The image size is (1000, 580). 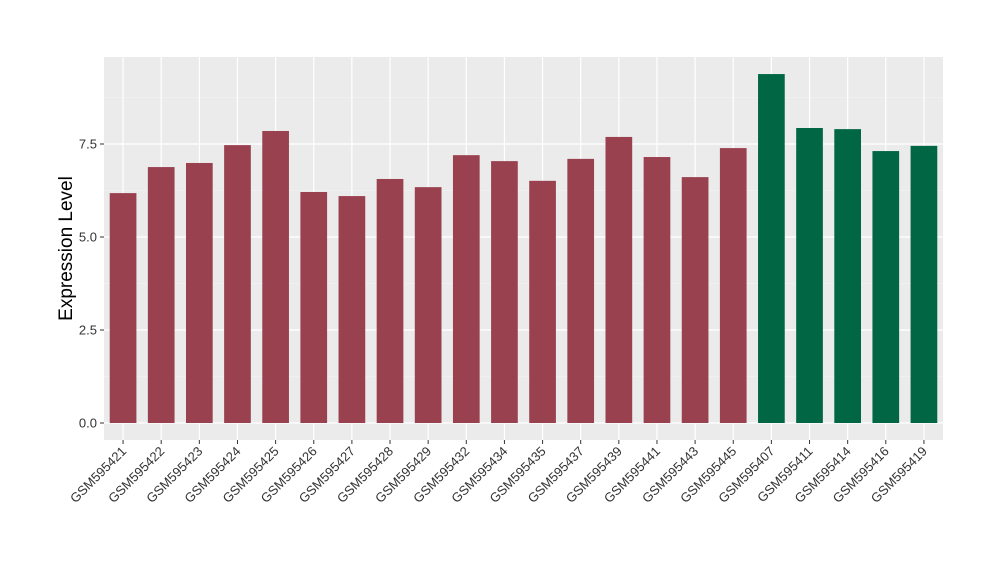 I want to click on bar-GSM595423, so click(x=199, y=293).